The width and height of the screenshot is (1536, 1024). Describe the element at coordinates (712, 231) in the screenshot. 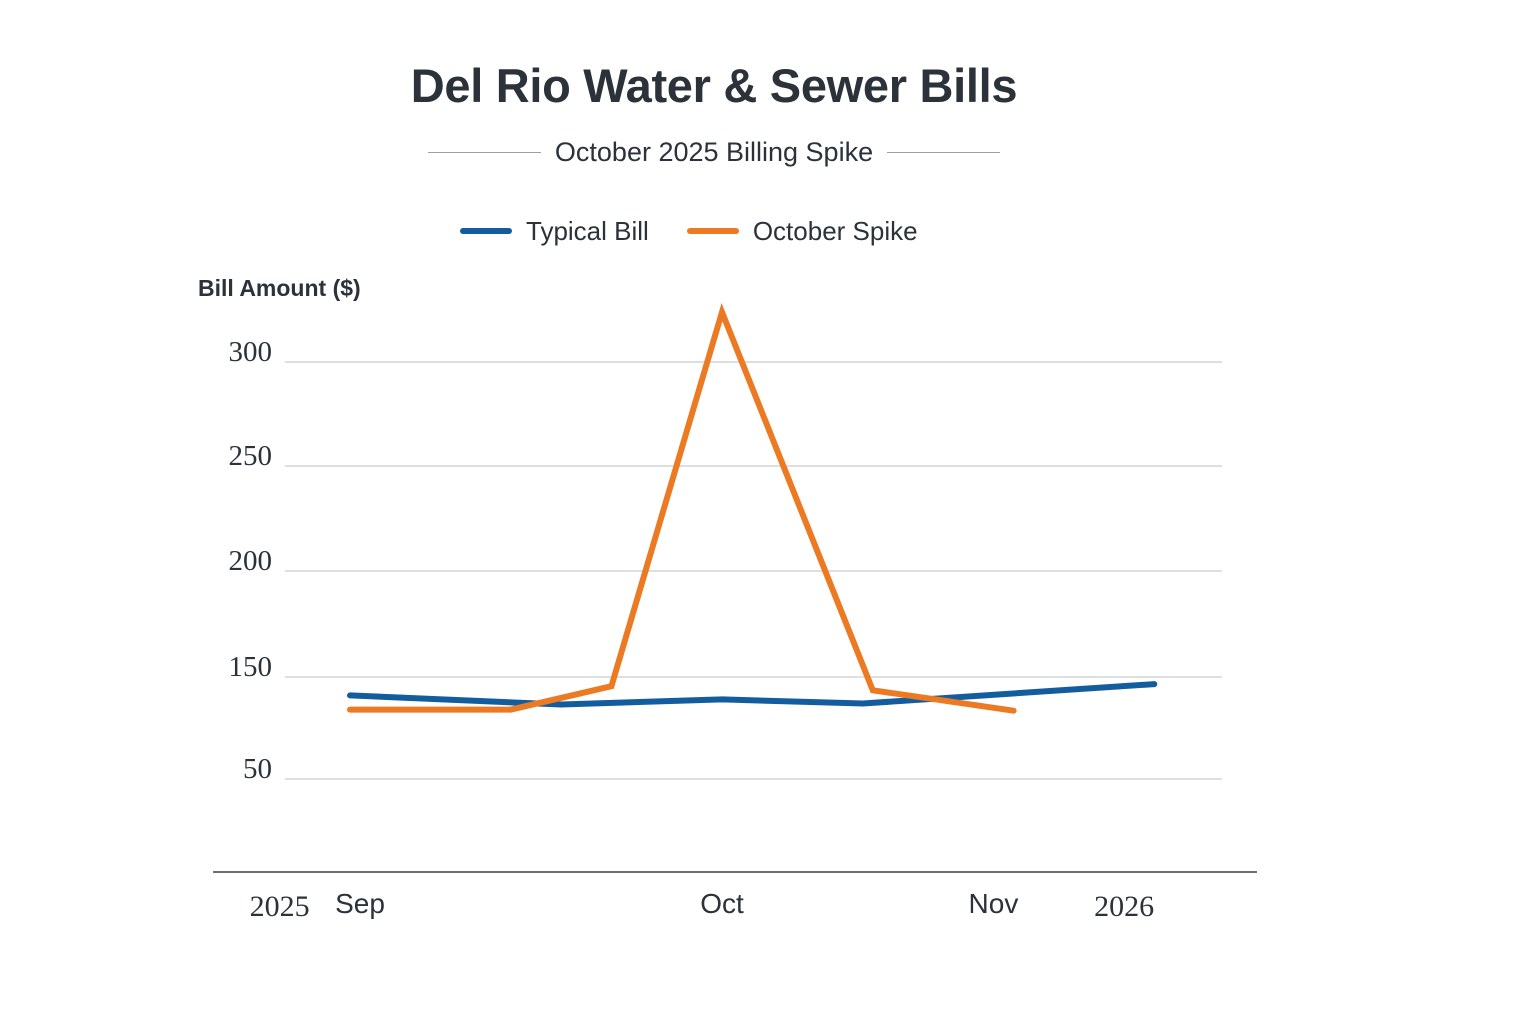

I see `legend-swatch-spike` at that location.